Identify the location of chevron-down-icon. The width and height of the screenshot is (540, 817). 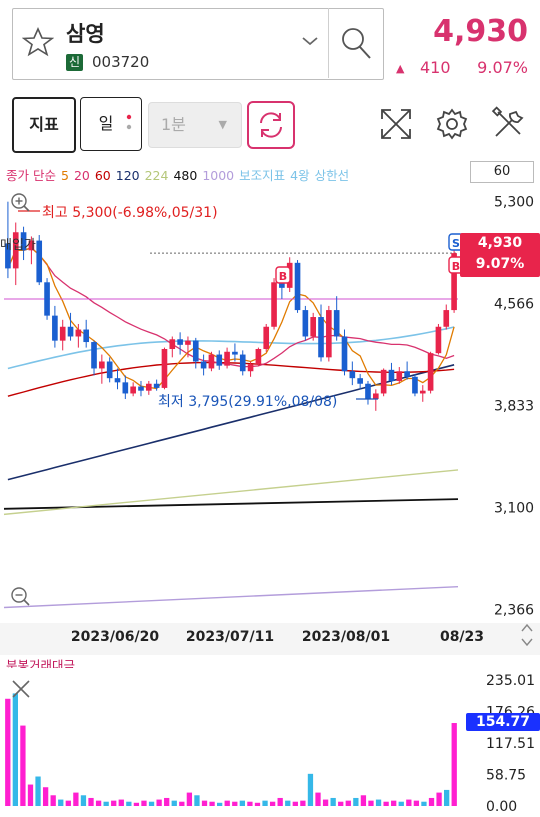
(310, 41).